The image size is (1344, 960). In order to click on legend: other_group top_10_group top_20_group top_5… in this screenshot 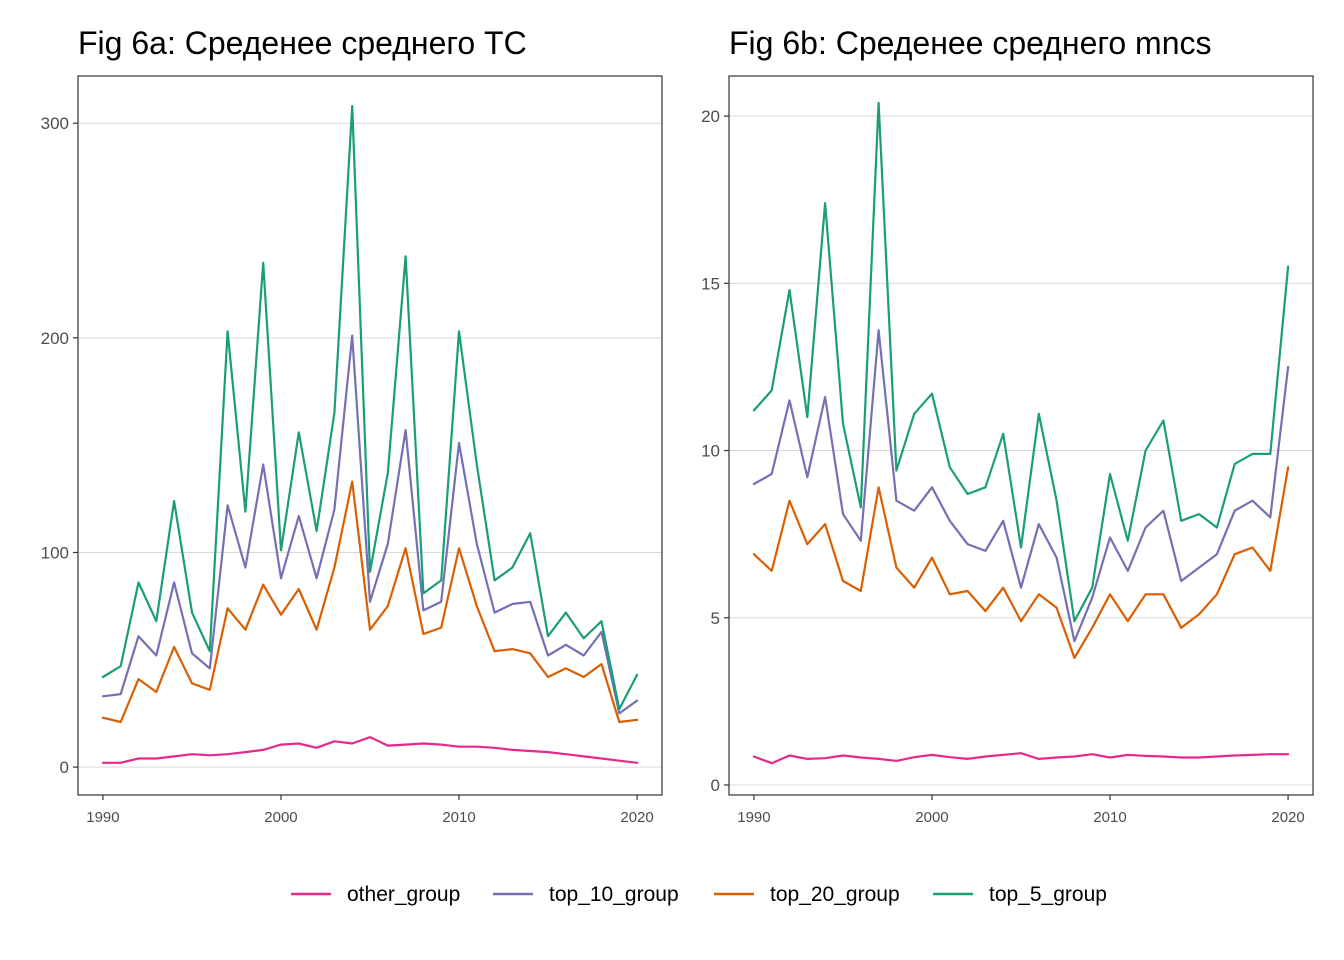, I will do `click(699, 894)`.